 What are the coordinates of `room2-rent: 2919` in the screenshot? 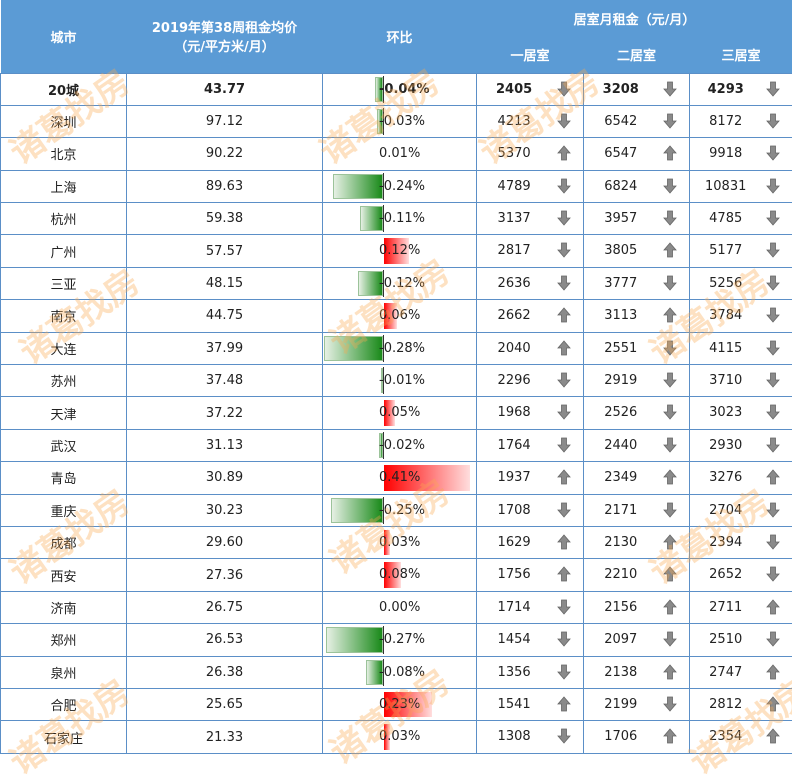 It's located at (621, 380).